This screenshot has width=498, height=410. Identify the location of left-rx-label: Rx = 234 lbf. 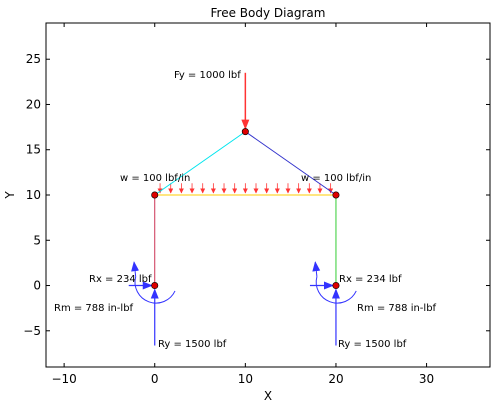
(120, 279).